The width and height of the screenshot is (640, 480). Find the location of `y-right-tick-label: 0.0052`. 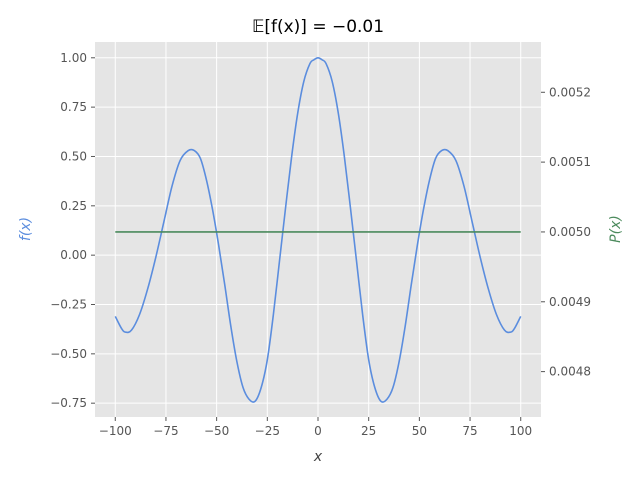

y-right-tick-label: 0.0052 is located at coordinates (570, 92).